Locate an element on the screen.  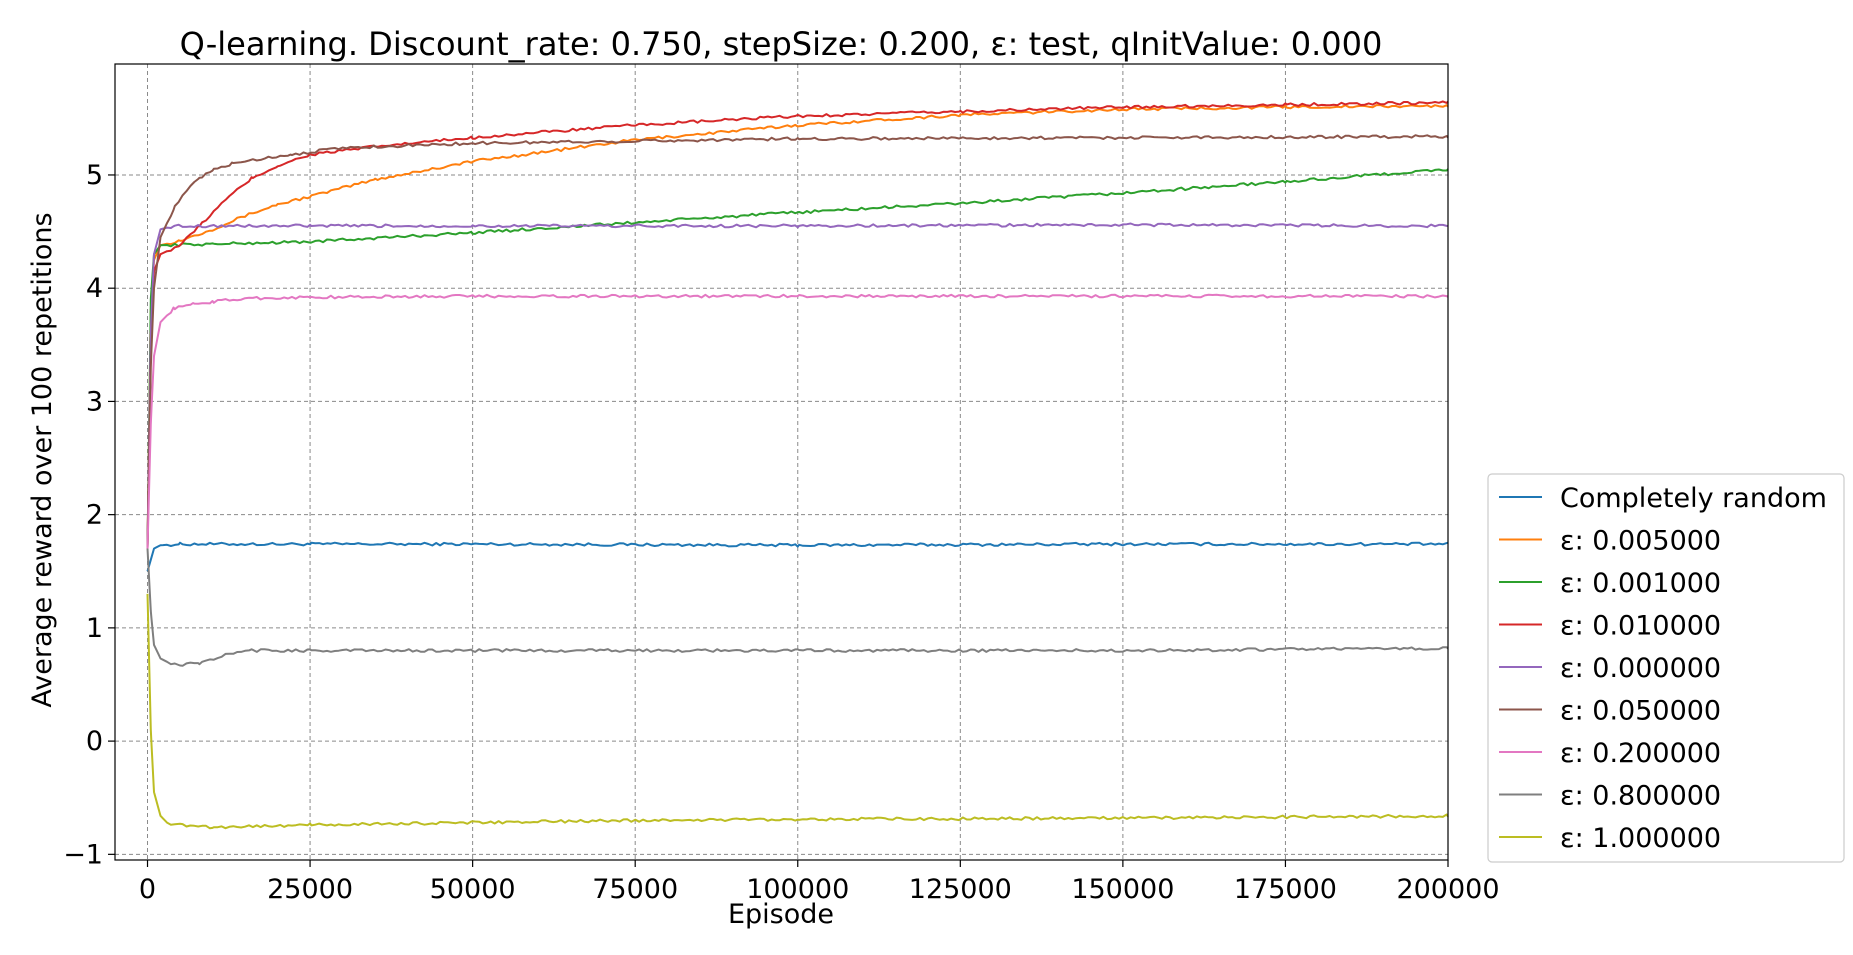
y-tick-label: −1 is located at coordinates (83, 854).